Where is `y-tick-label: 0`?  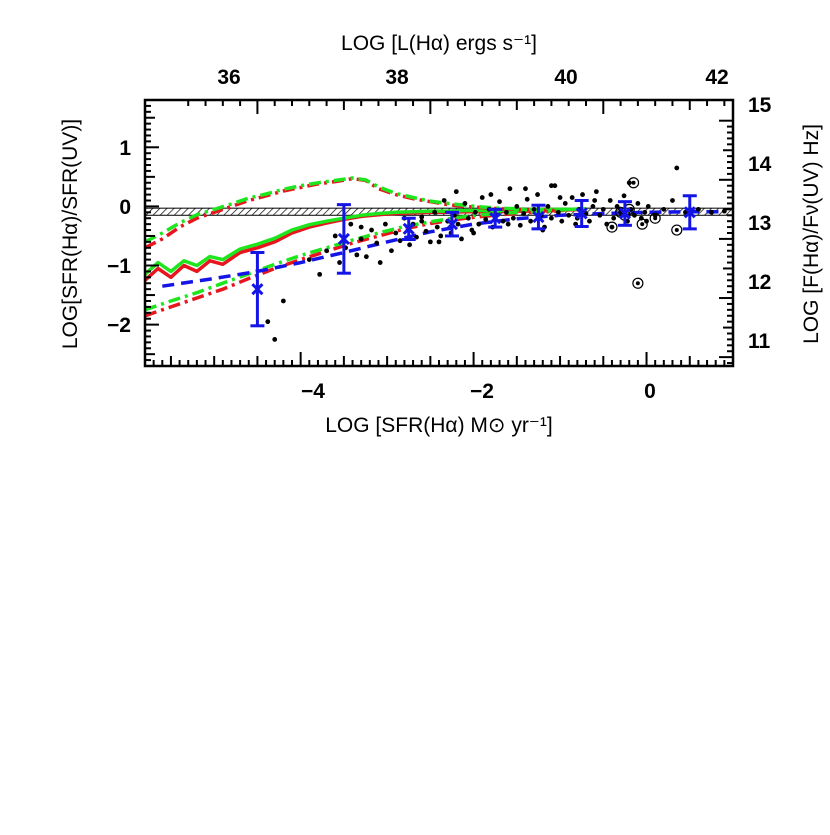
y-tick-label: 0 is located at coordinates (125, 207).